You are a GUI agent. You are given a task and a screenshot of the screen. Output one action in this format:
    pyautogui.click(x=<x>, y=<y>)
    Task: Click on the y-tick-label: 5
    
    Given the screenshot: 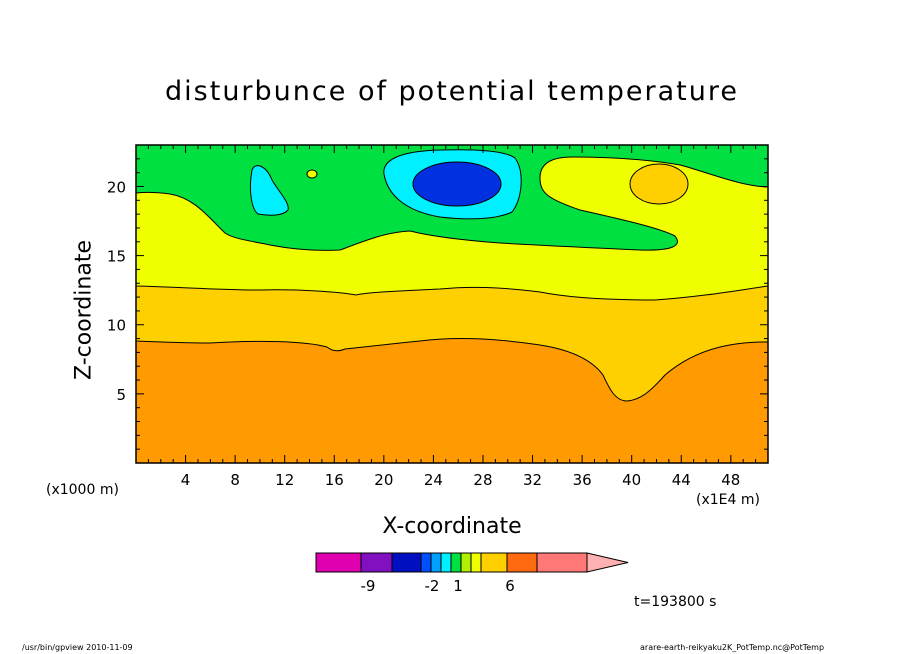 What is the action you would take?
    pyautogui.click(x=121, y=395)
    